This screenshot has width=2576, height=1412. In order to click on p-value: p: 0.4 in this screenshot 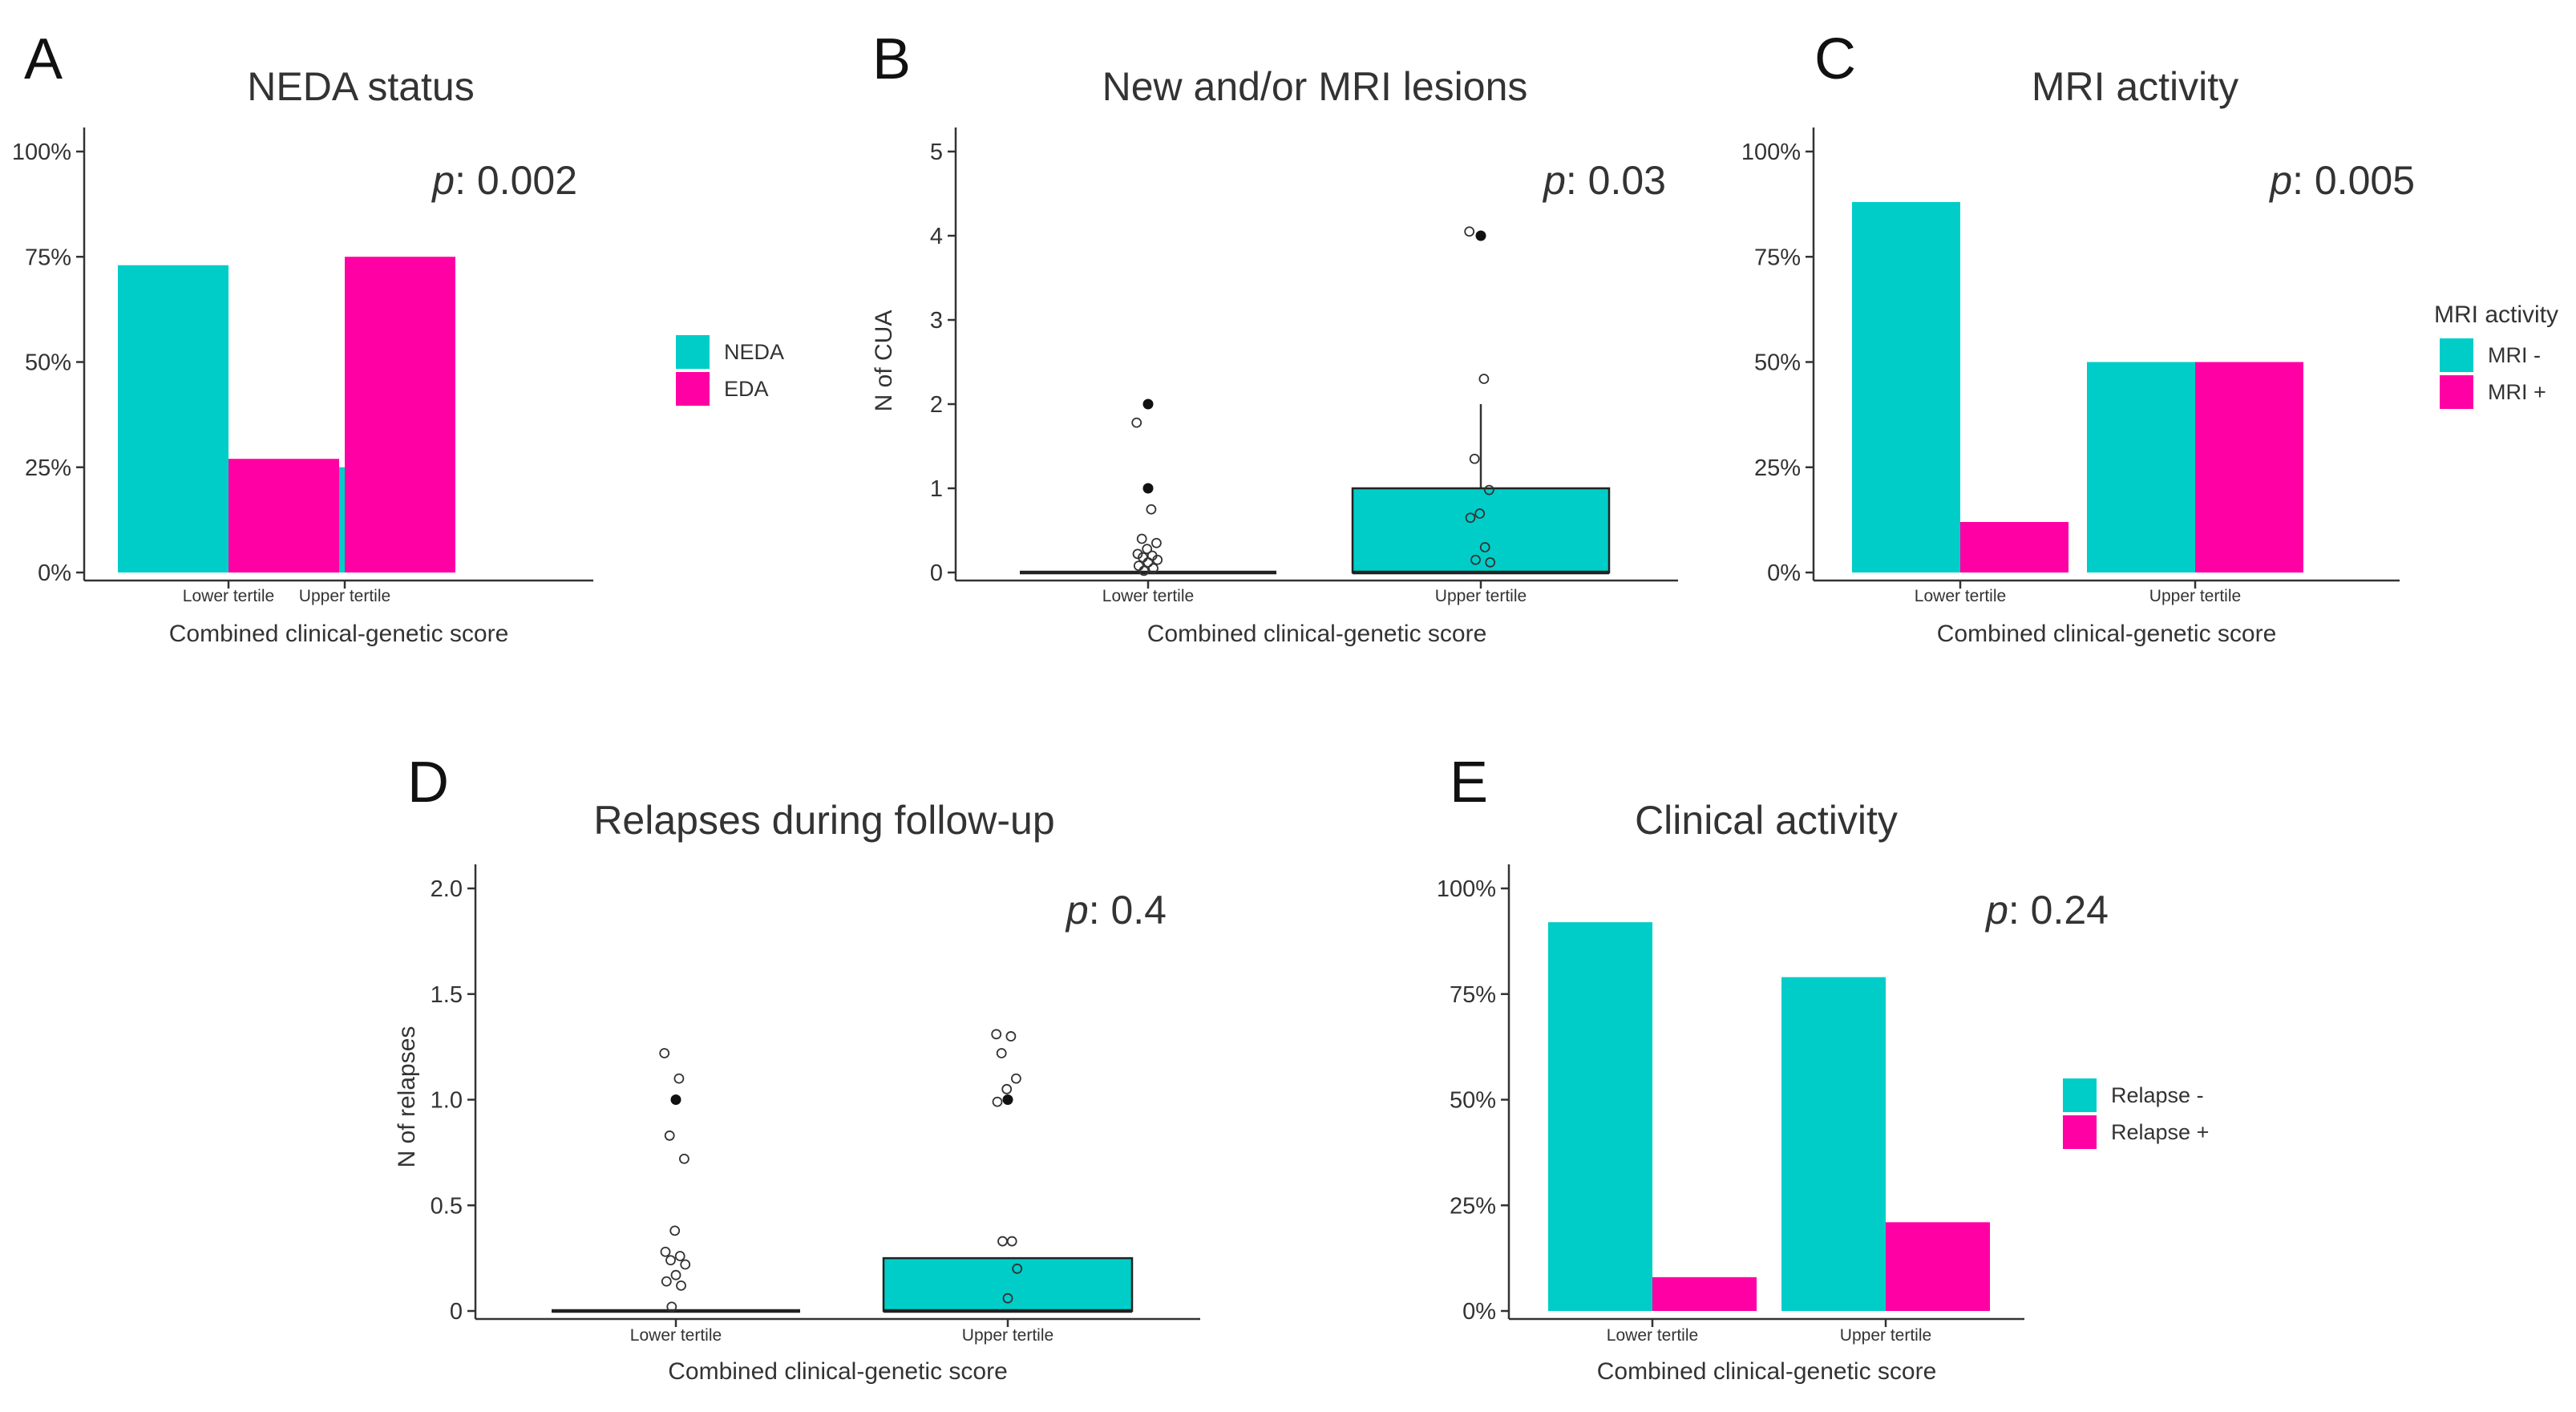, I will do `click(1116, 910)`.